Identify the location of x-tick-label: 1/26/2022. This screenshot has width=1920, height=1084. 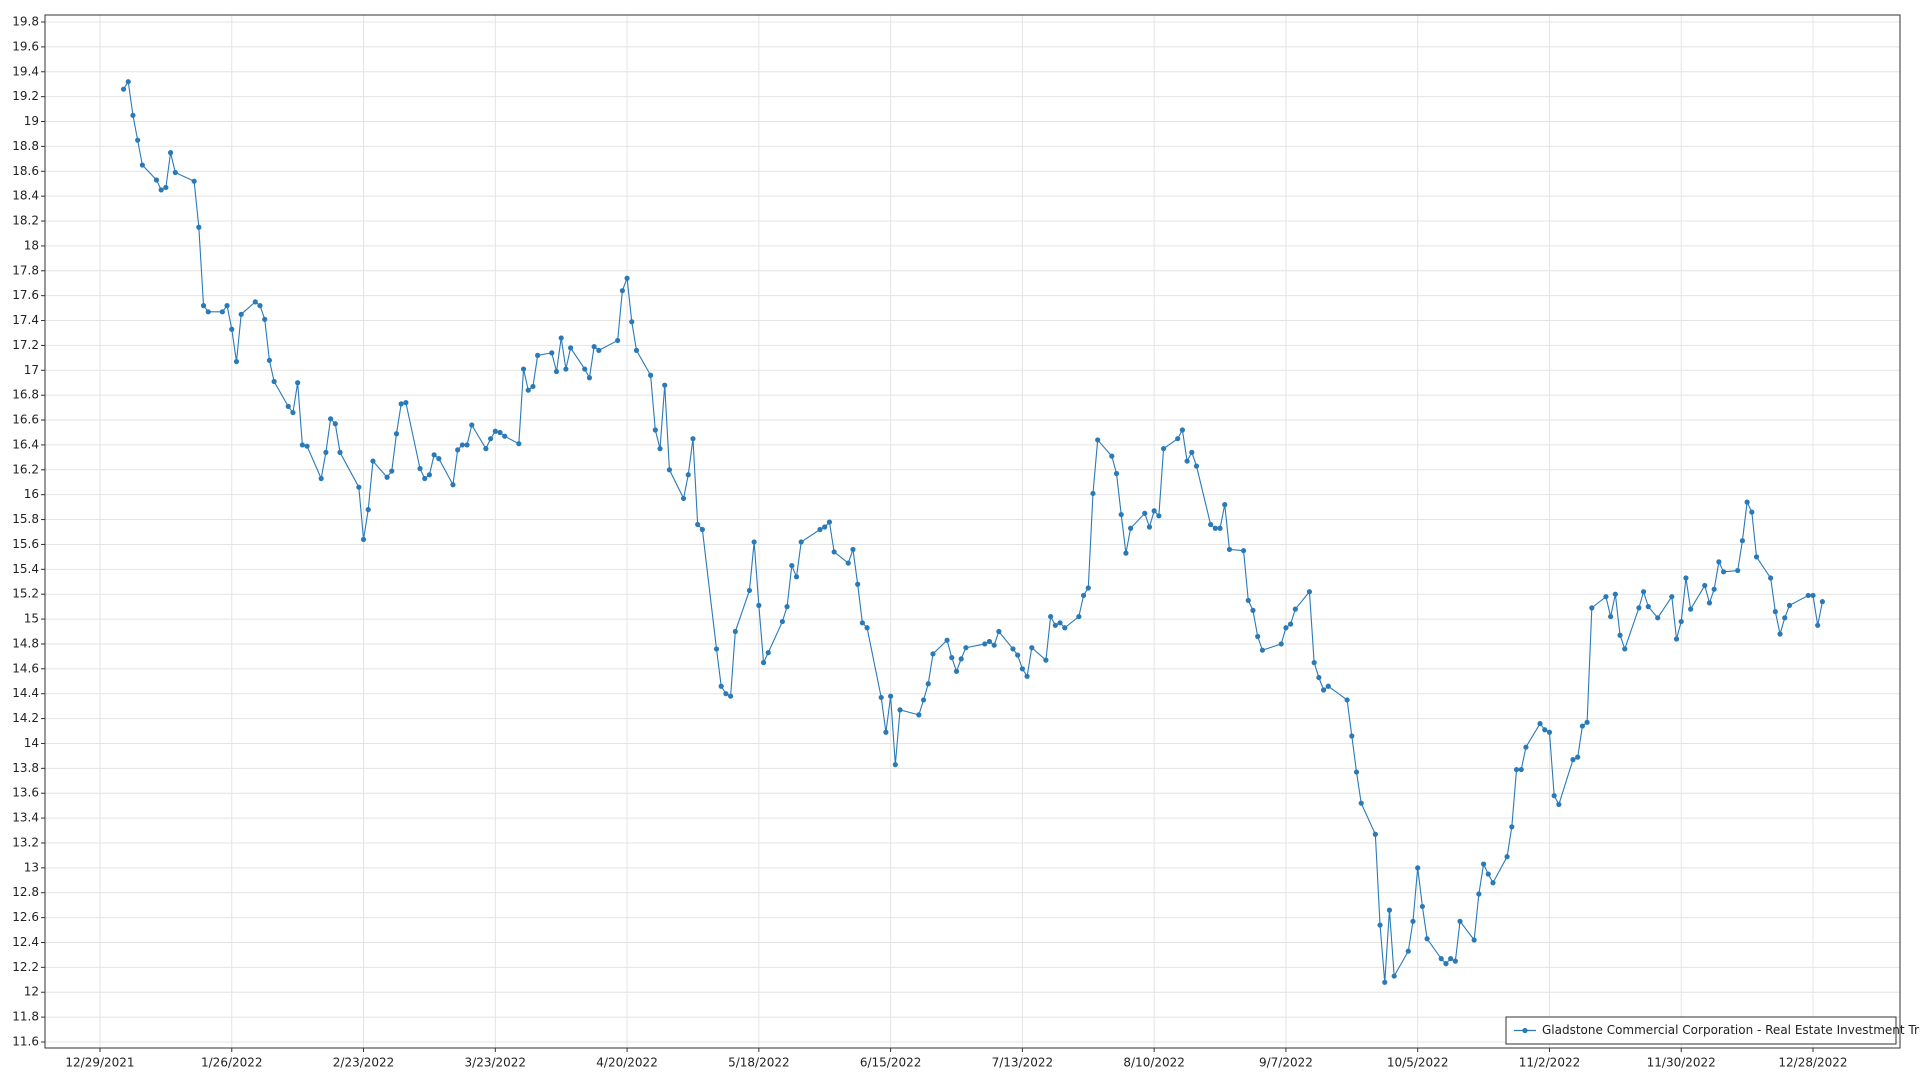
(232, 1063).